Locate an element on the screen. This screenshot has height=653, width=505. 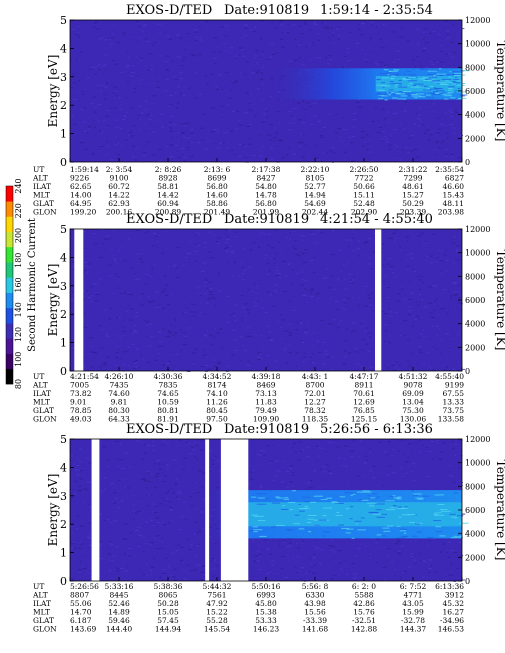
table-cell: 6: 2: 0 is located at coordinates (364, 586).